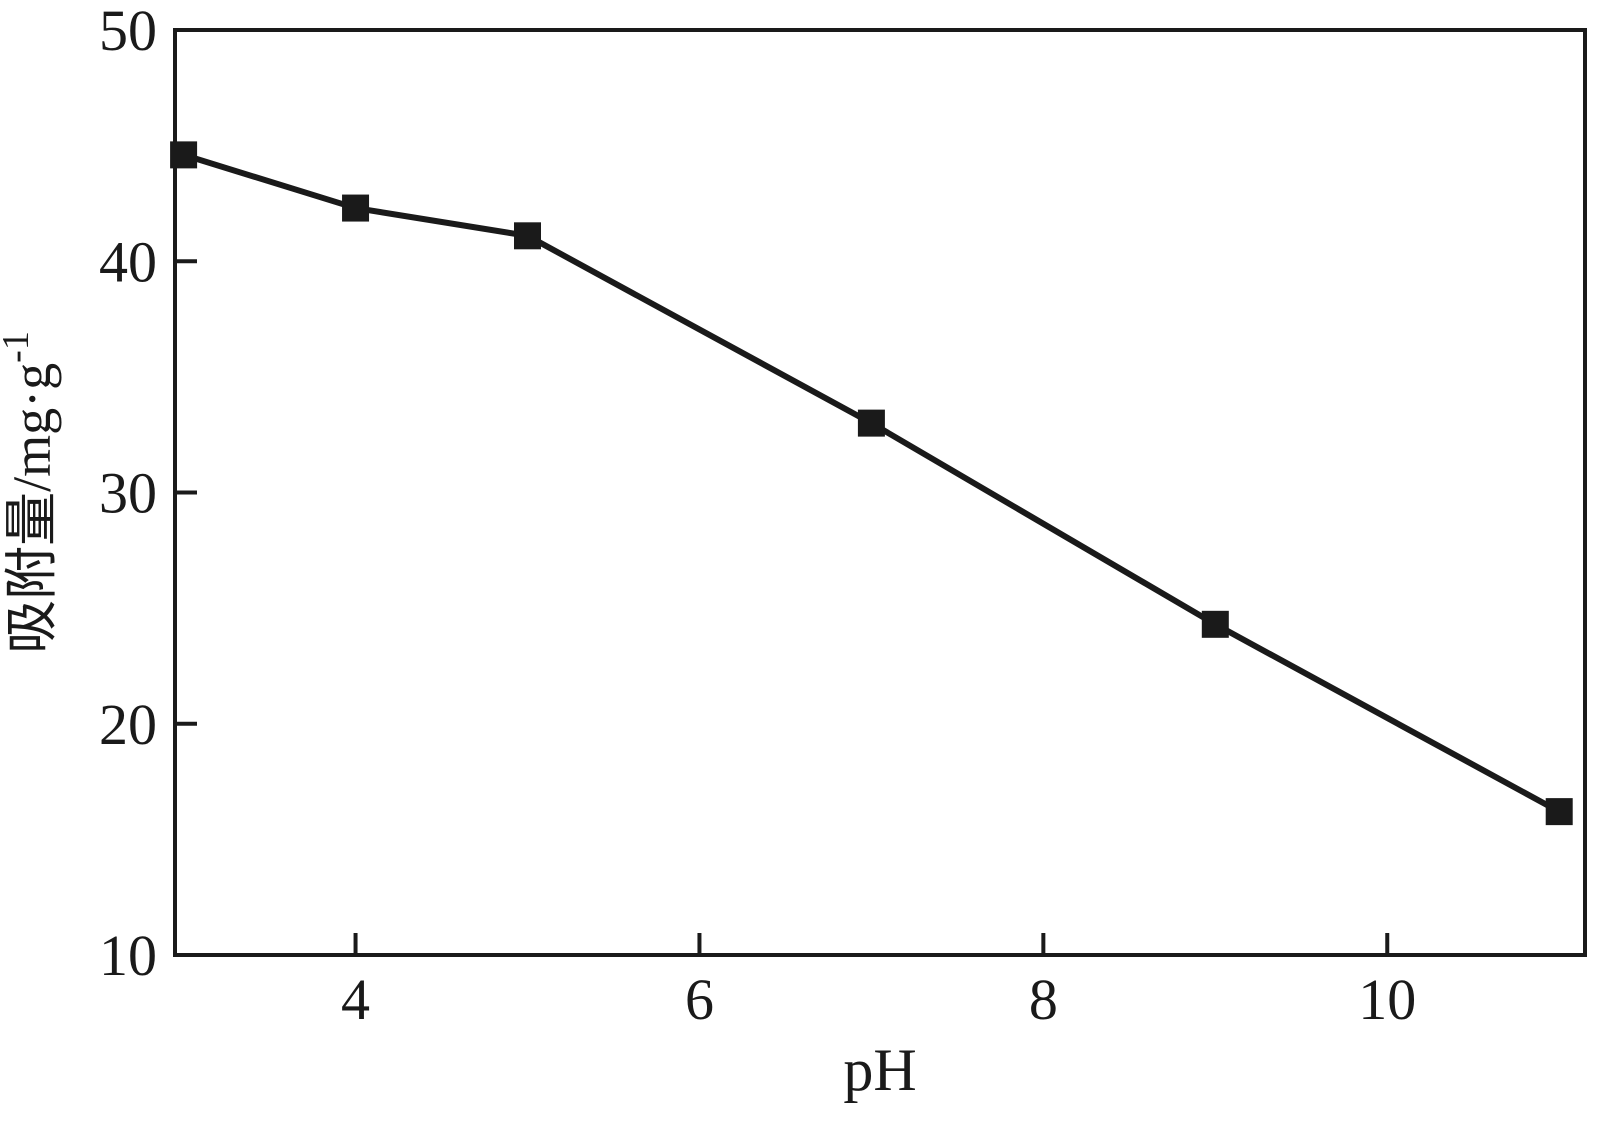  Describe the element at coordinates (355, 999) in the screenshot. I see `x-tick-label: 4` at that location.